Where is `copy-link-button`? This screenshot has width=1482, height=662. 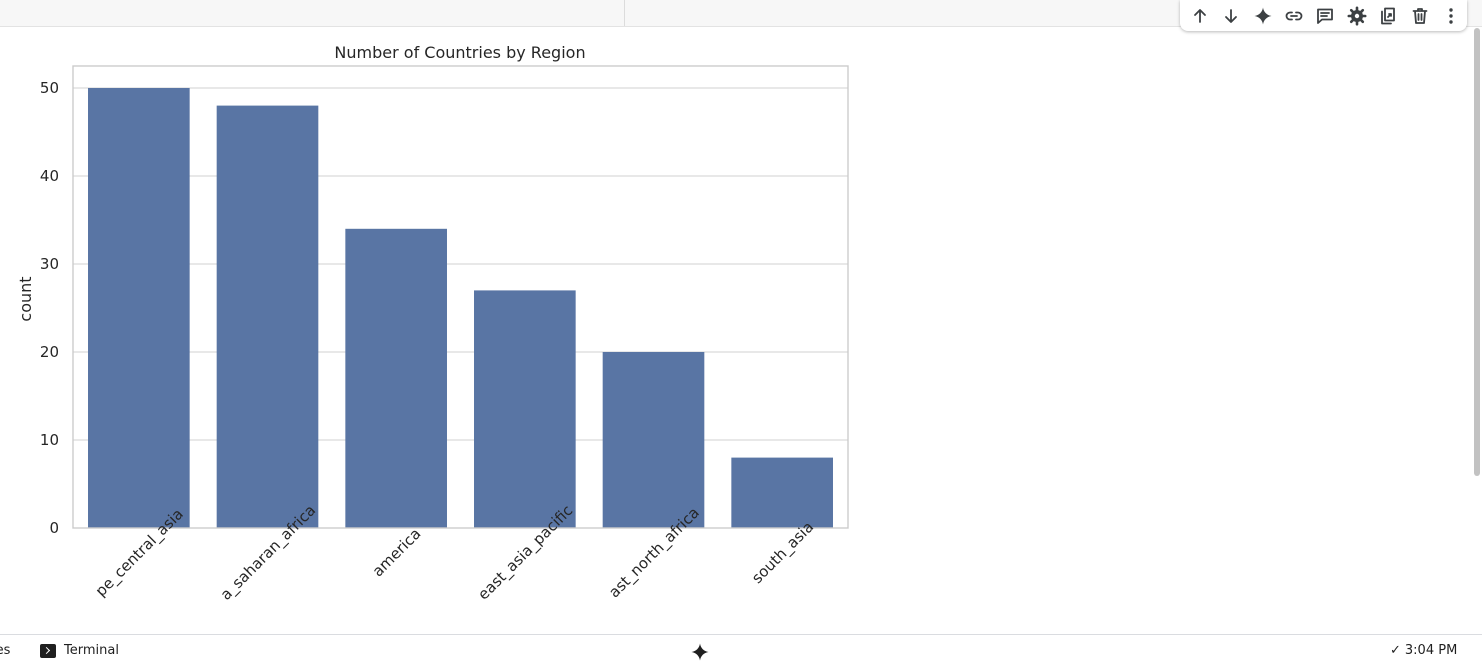 copy-link-button is located at coordinates (1293, 16).